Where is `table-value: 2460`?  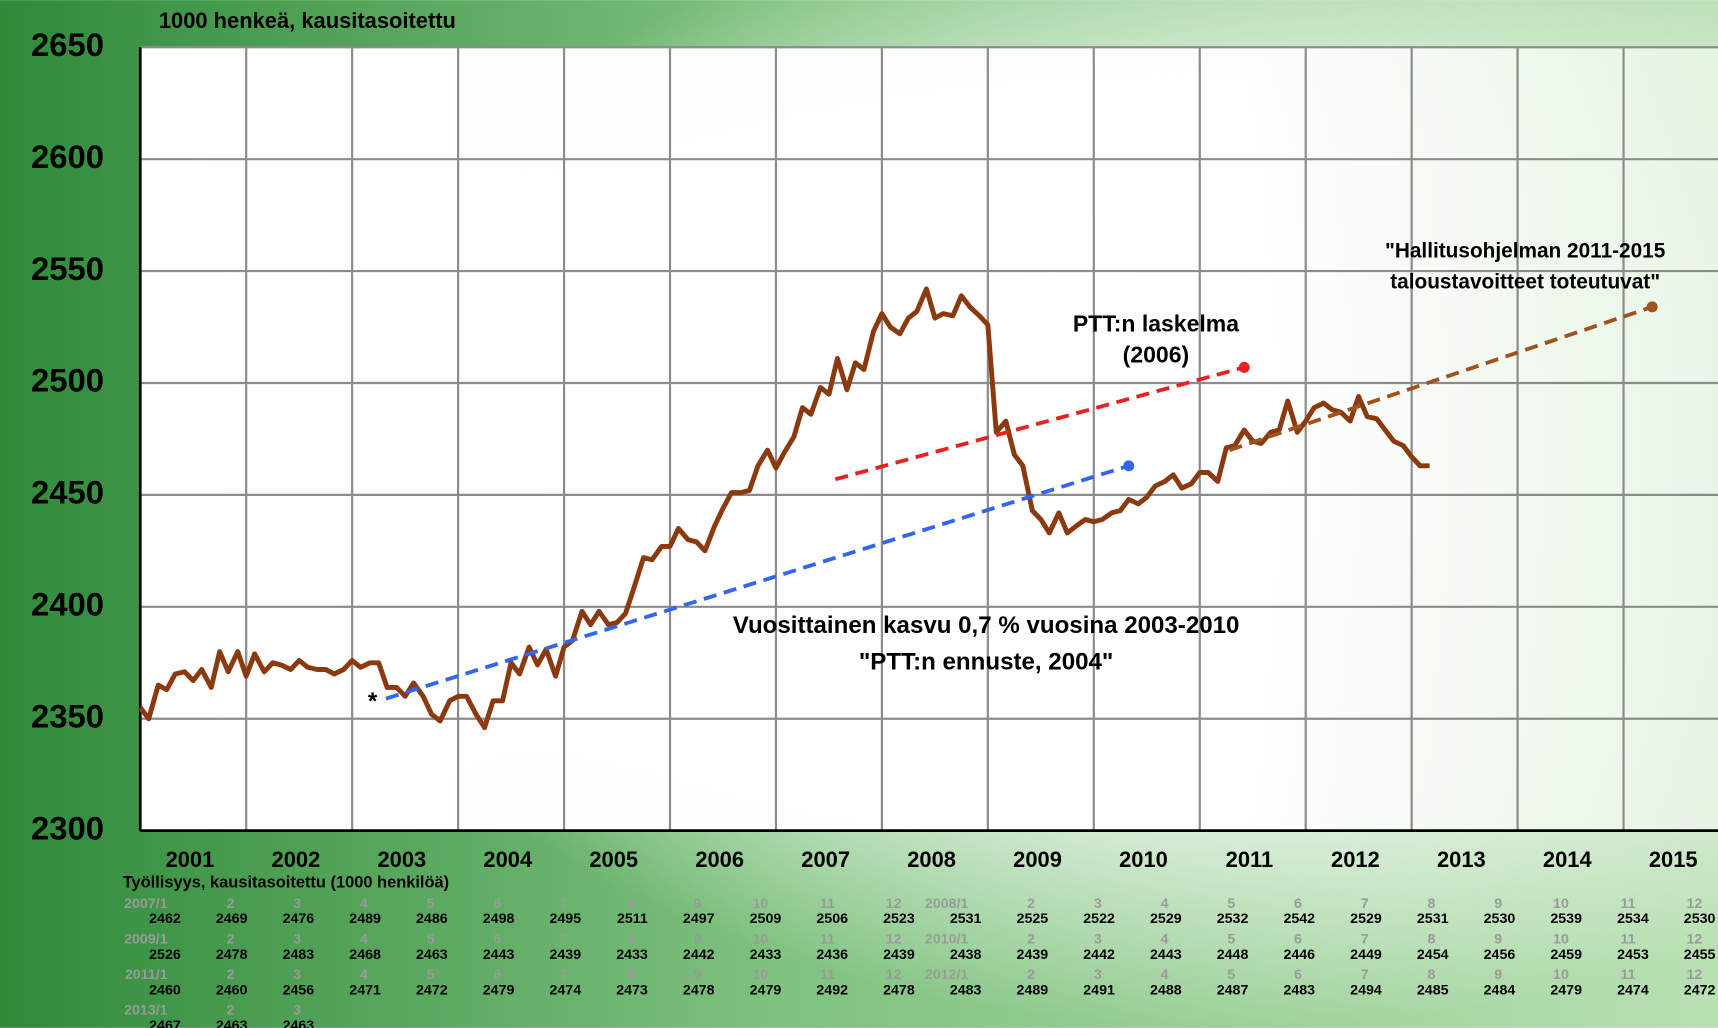 table-value: 2460 is located at coordinates (165, 990).